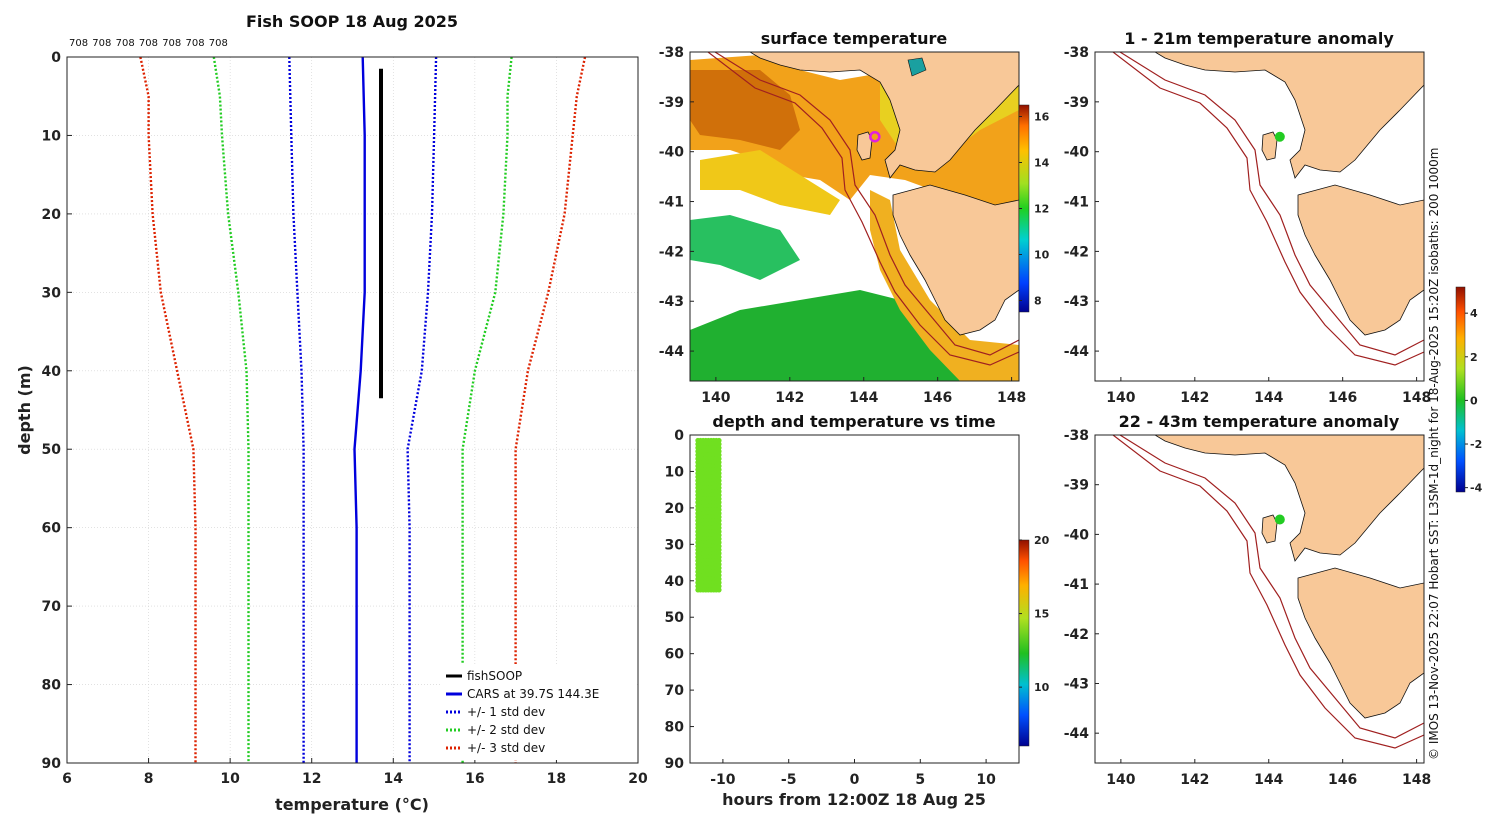 This screenshot has width=1500, height=820. I want to click on y-tick-label: -43, so click(1076, 302).